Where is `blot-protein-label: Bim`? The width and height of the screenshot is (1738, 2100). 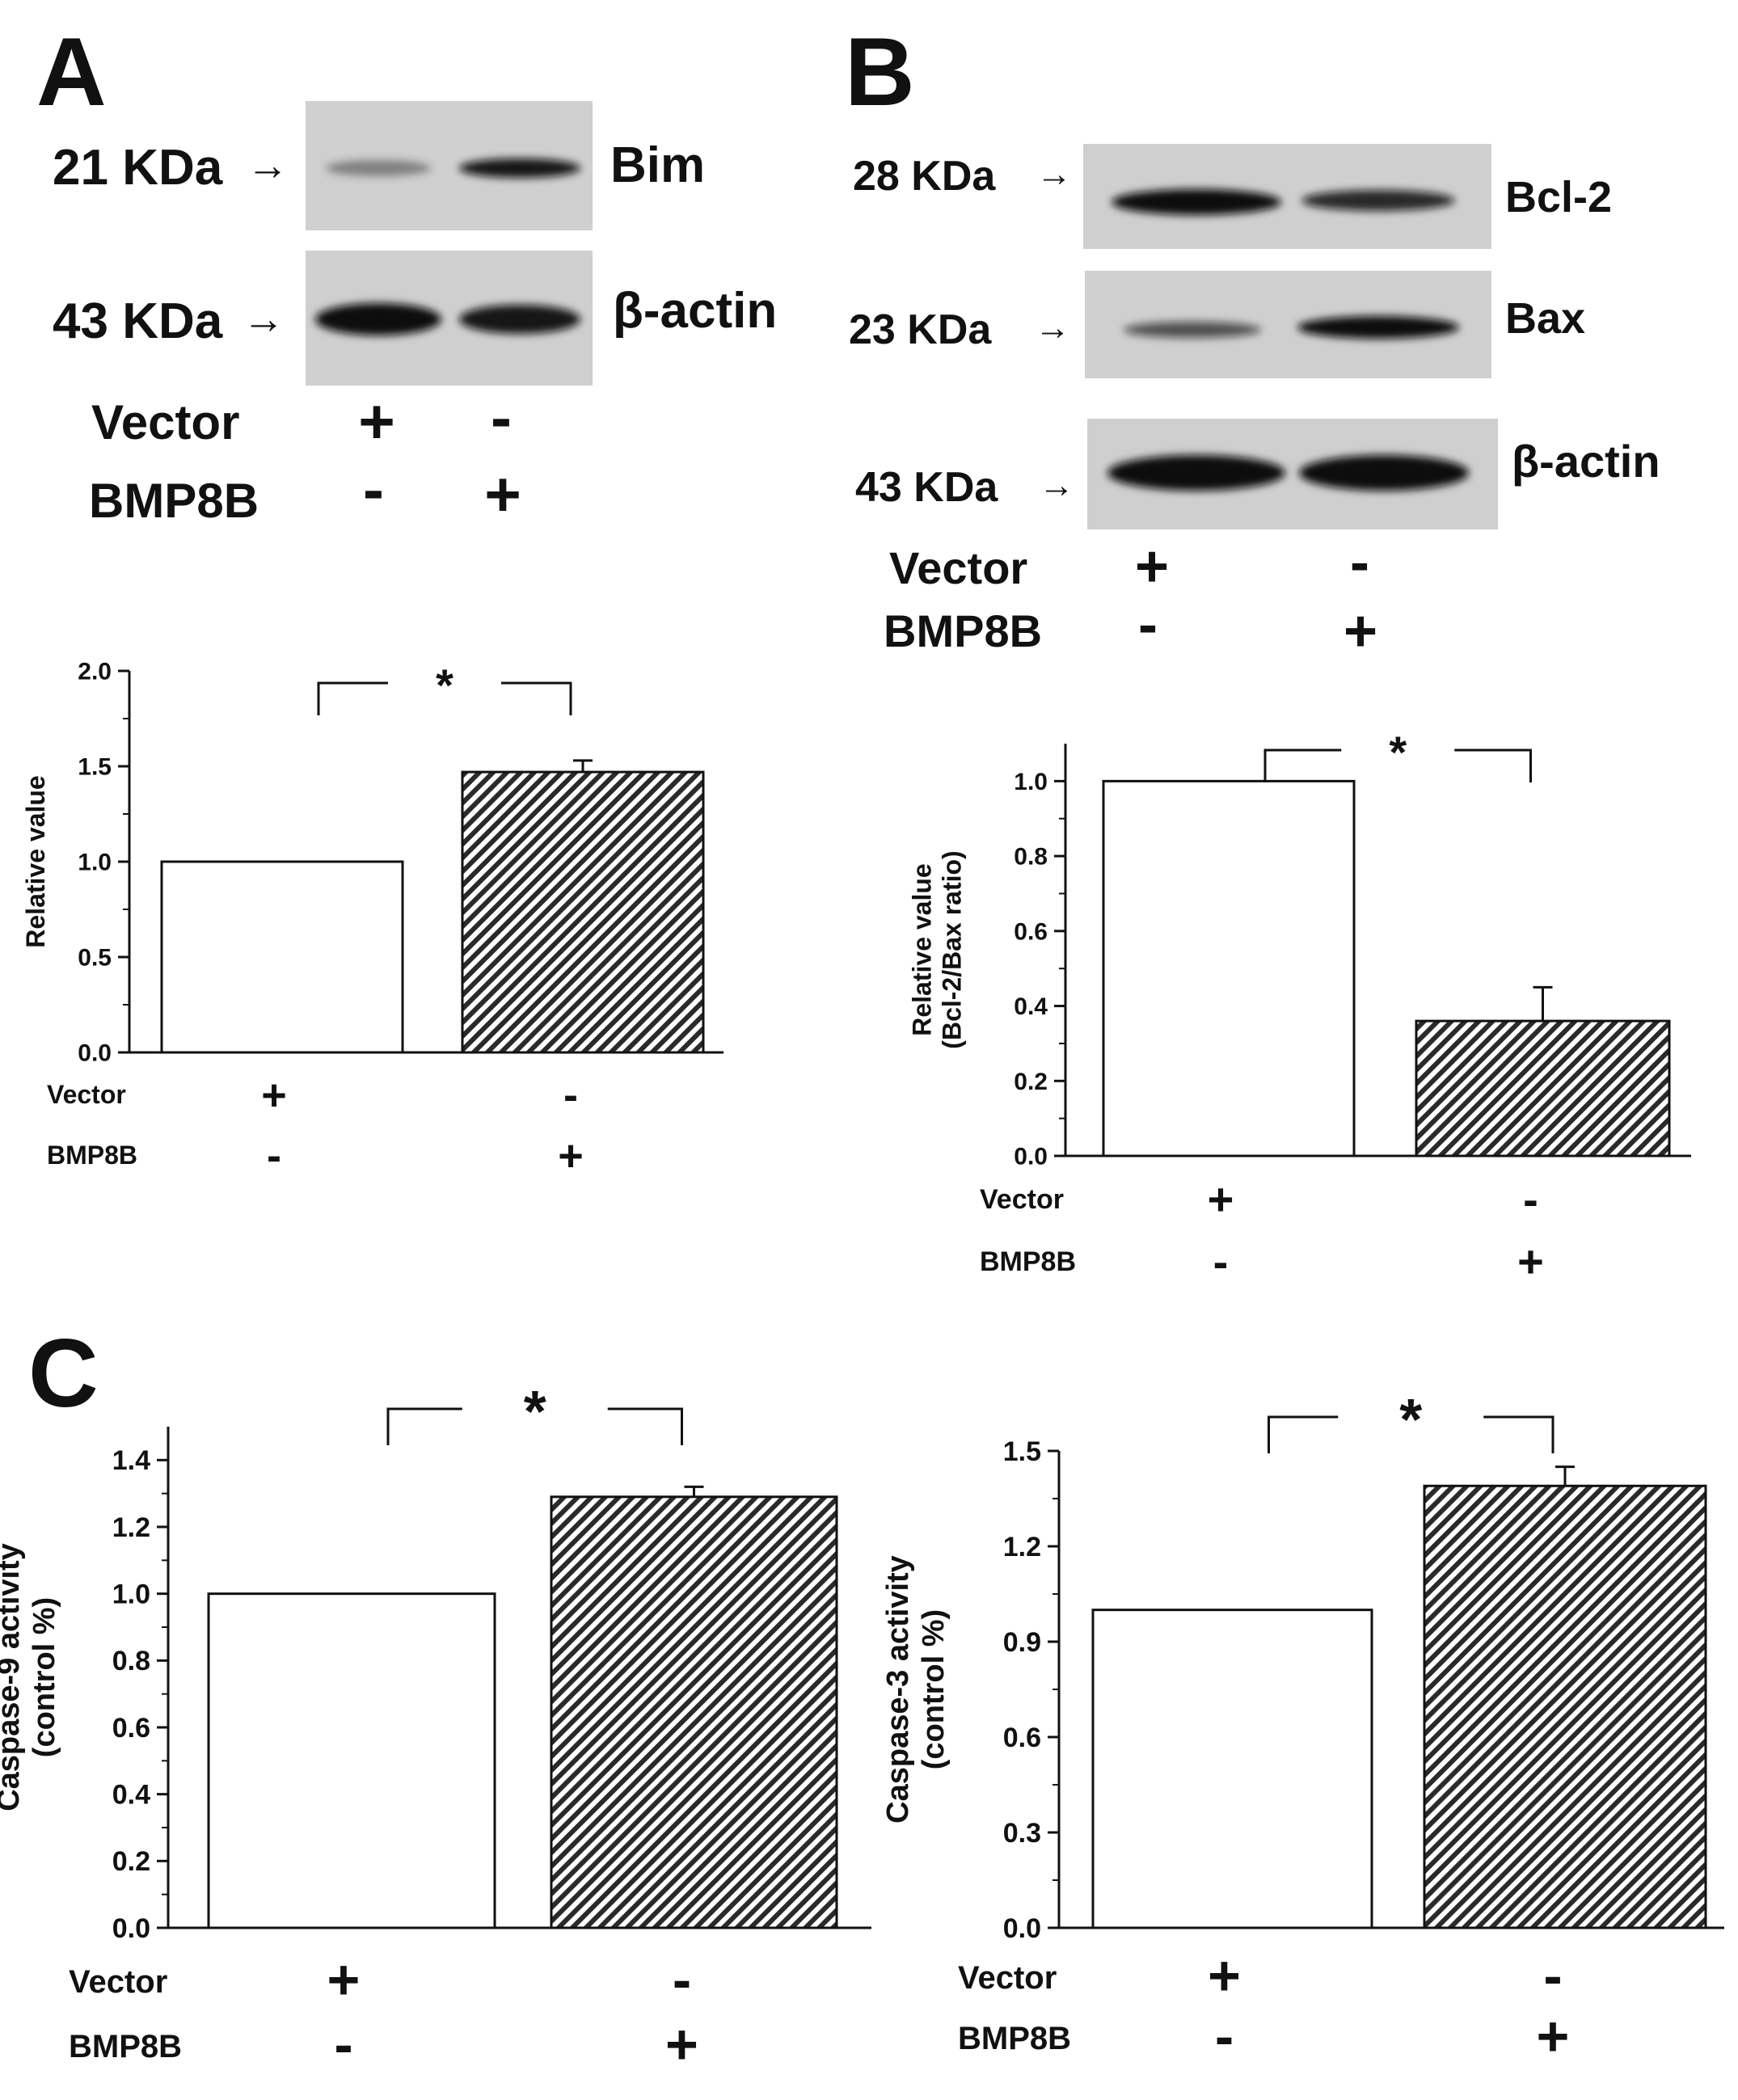
blot-protein-label: Bim is located at coordinates (657, 165).